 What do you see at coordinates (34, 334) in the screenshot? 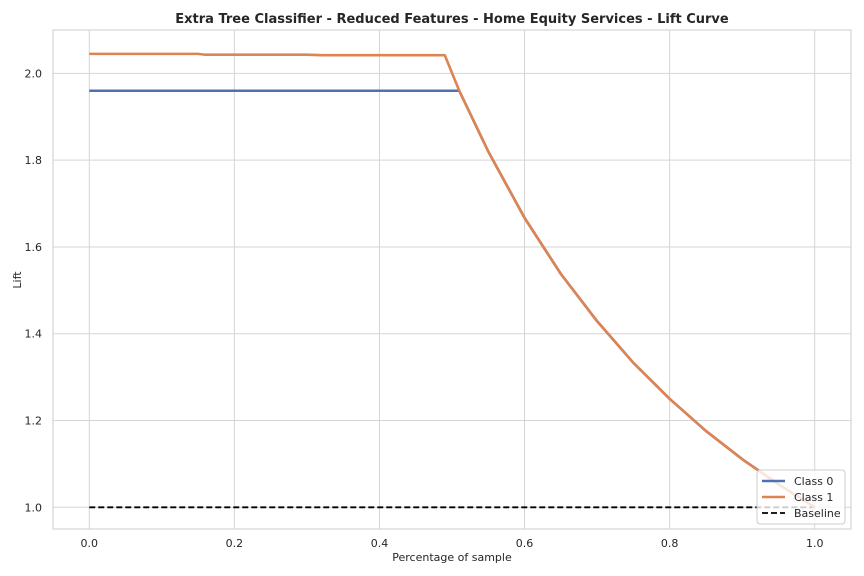
I see `y-tick-label: 1.4` at bounding box center [34, 334].